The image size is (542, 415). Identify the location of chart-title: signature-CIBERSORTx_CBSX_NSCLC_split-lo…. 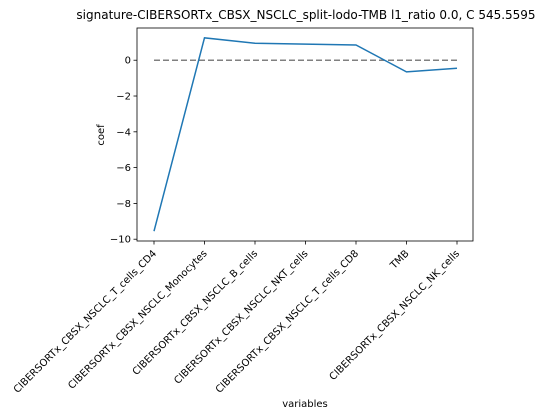
(305, 15).